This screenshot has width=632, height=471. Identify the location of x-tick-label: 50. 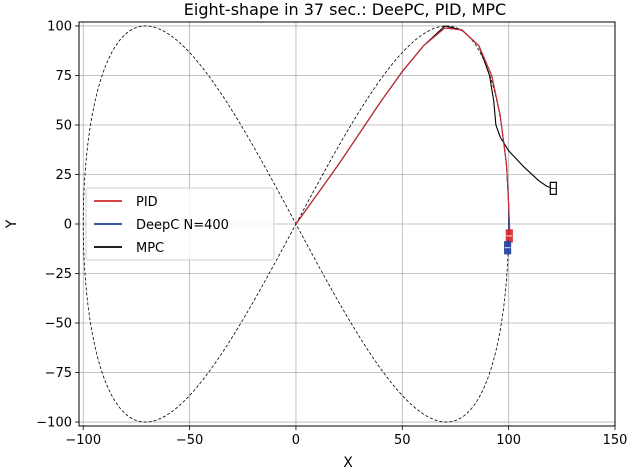
(402, 440).